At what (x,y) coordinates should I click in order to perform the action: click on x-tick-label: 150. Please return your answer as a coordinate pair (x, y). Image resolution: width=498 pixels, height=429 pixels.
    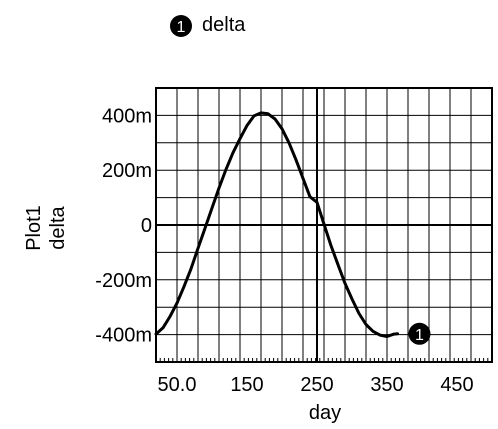
    Looking at the image, I should click on (246, 385).